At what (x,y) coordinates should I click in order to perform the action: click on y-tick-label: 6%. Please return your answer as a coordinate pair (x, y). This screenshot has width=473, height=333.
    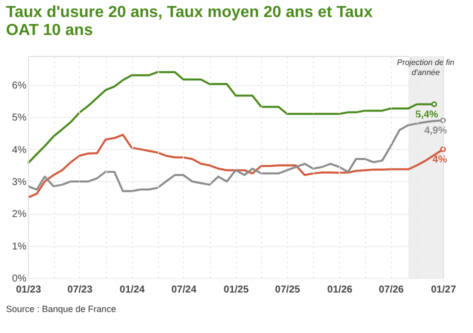
    Looking at the image, I should click on (19, 86).